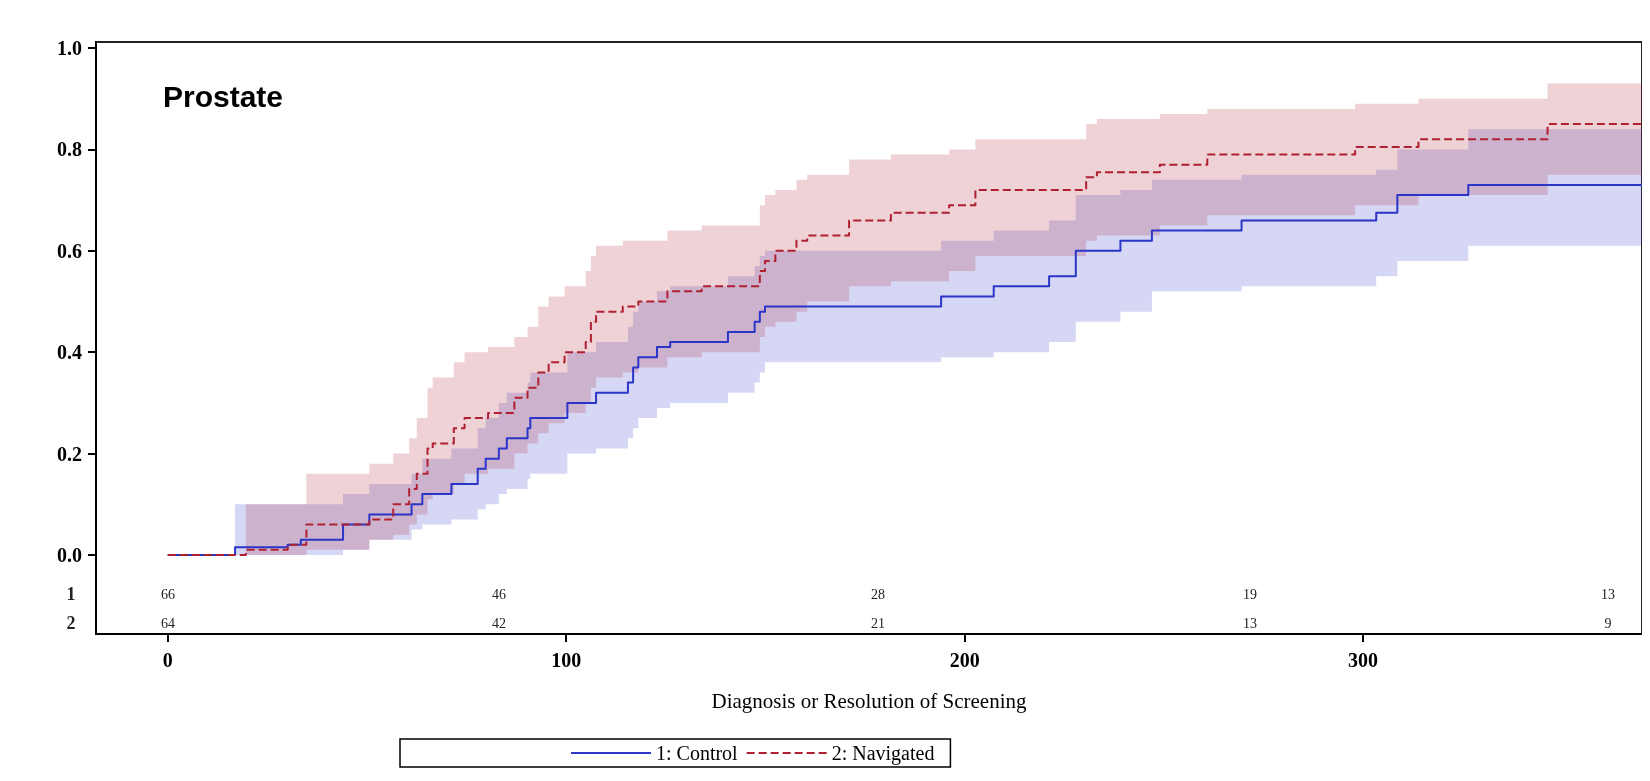  I want to click on annotation: 19, so click(1250, 594).